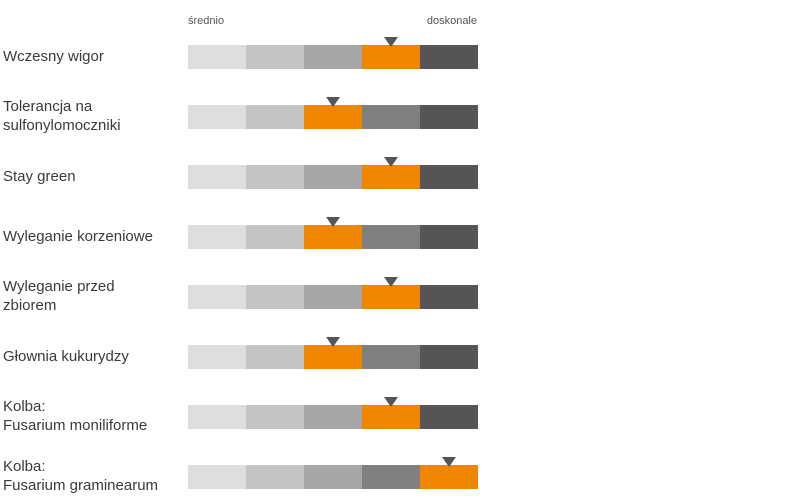  I want to click on trait-row: Stay green, so click(400, 173).